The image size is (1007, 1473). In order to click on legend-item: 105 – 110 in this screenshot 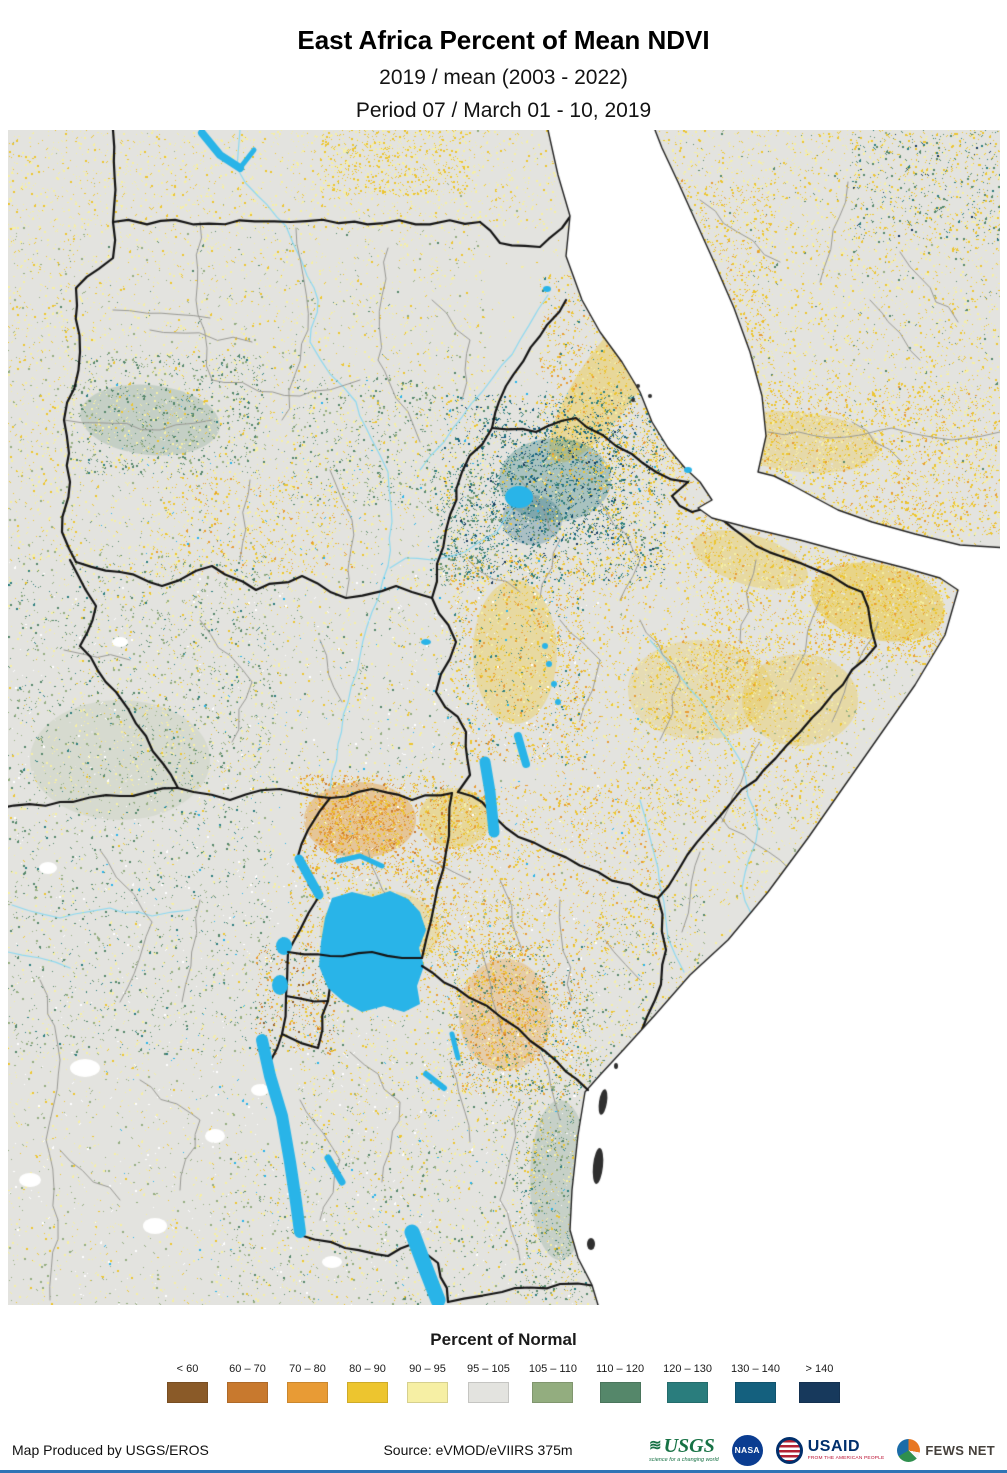, I will do `click(553, 1383)`.